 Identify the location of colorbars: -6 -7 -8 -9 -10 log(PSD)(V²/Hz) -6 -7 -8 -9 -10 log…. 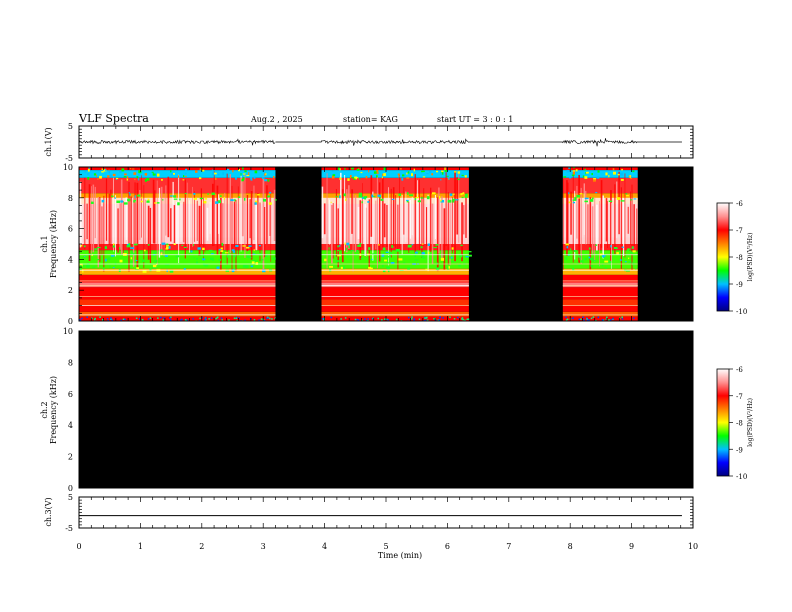
(735, 340).